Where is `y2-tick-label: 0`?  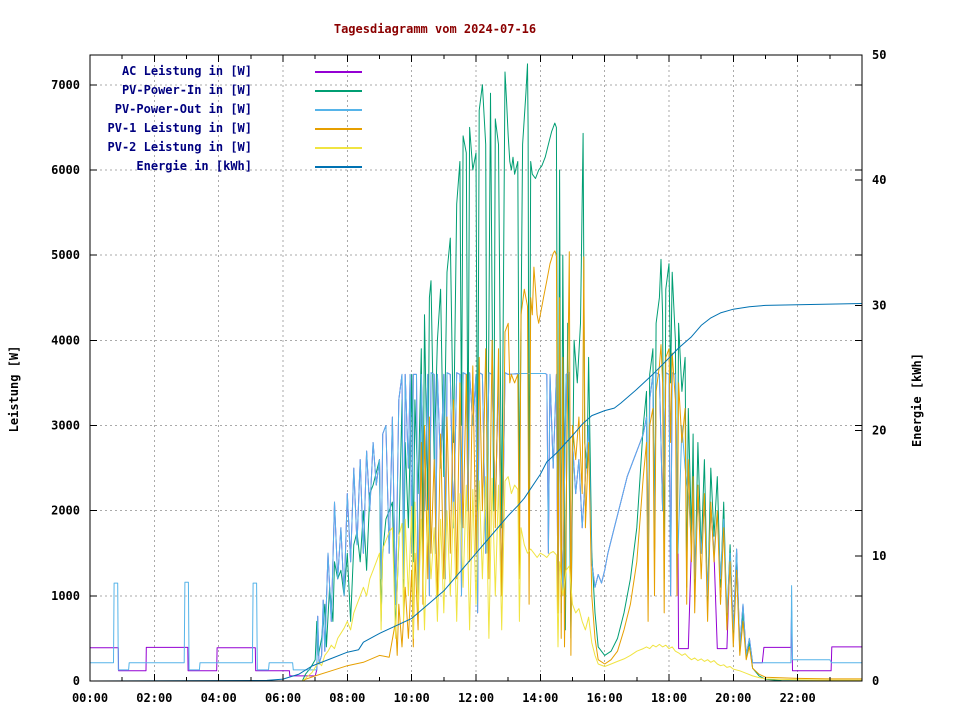
y2-tick-label: 0 is located at coordinates (875, 681).